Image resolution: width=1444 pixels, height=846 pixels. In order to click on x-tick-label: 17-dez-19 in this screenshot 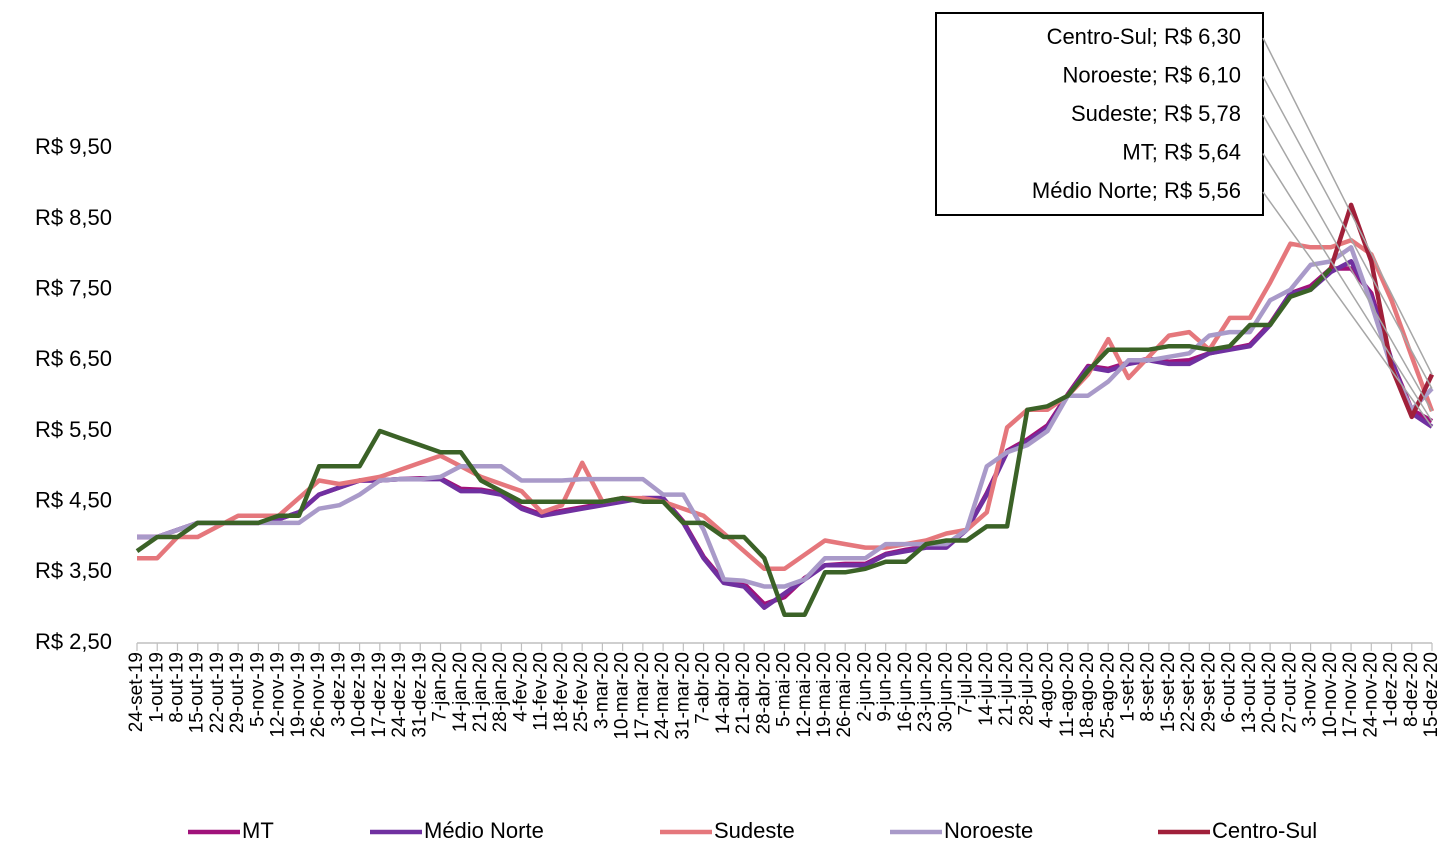, I will do `click(379, 695)`.